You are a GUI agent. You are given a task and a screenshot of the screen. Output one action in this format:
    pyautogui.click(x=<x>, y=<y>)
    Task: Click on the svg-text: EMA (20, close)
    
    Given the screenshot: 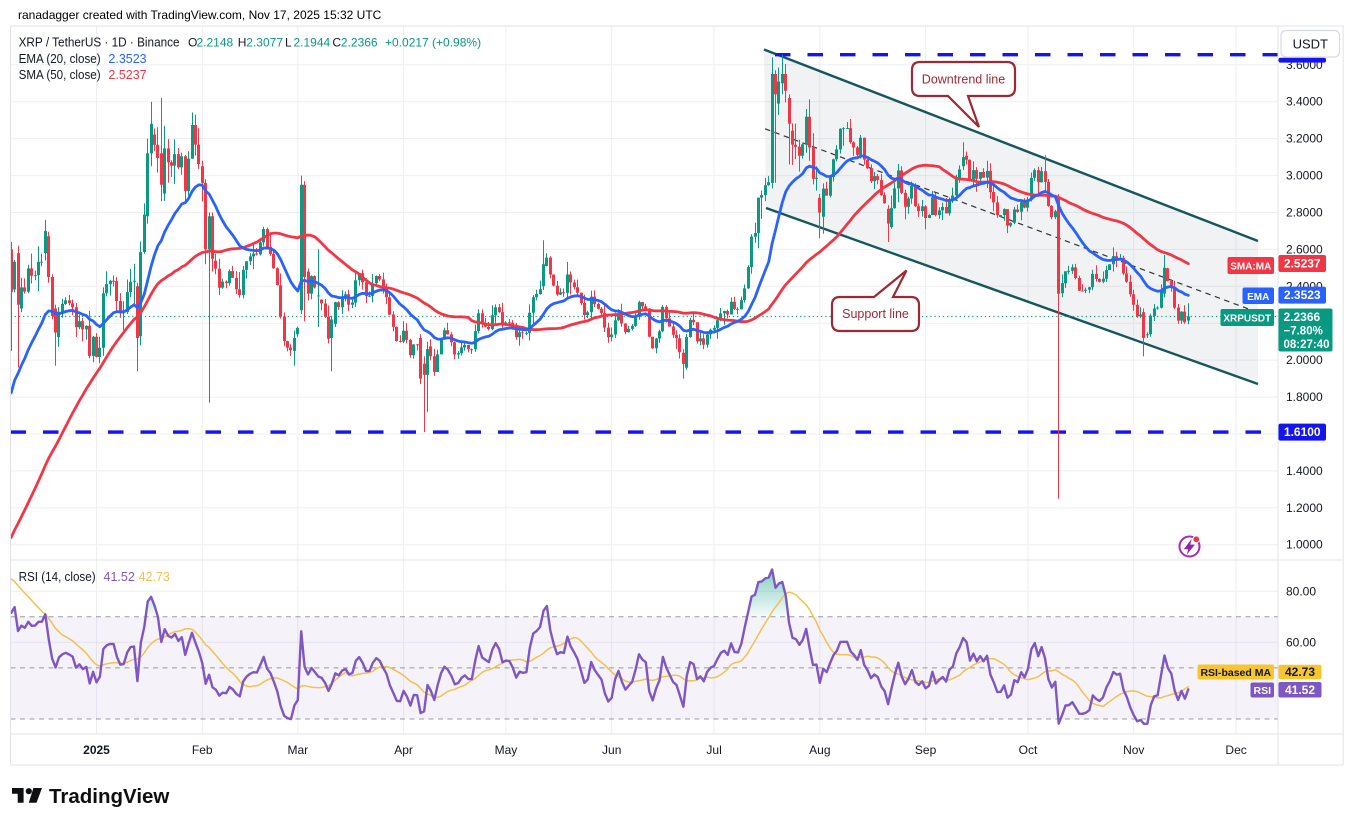 What is the action you would take?
    pyautogui.click(x=60, y=59)
    